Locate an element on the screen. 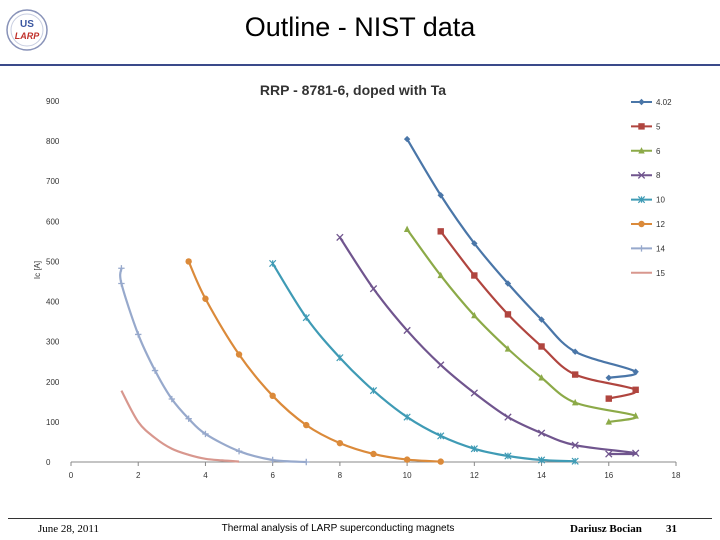  footer-page-number: 31 is located at coordinates (671, 529).